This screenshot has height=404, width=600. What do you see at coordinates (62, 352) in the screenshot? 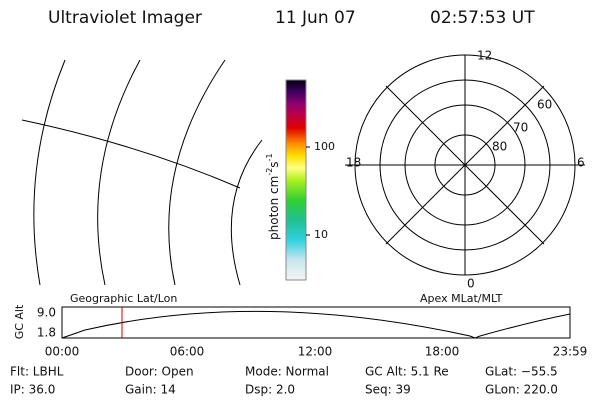
I see `time-label: 00:00` at bounding box center [62, 352].